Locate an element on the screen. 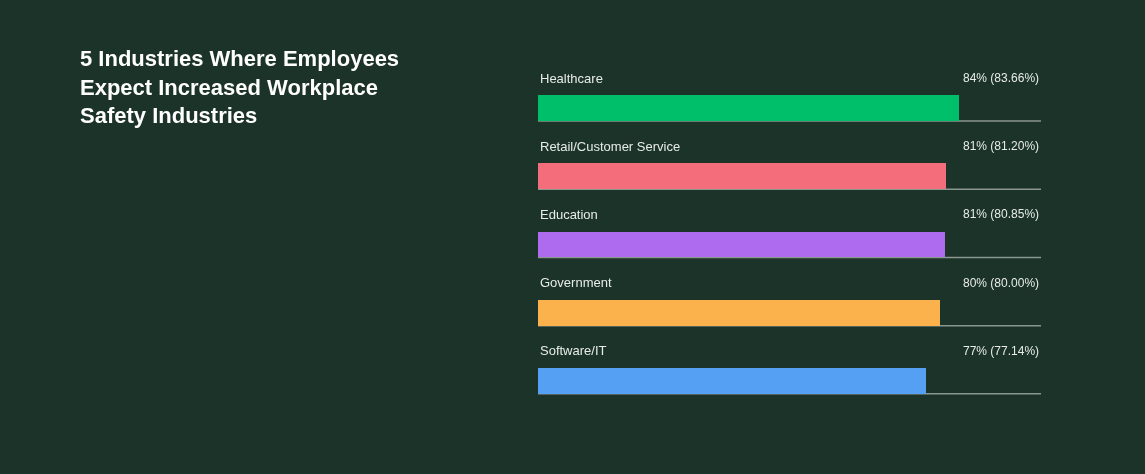 This screenshot has height=474, width=1145. data-label: 81% (81.20%) is located at coordinates (1001, 146).